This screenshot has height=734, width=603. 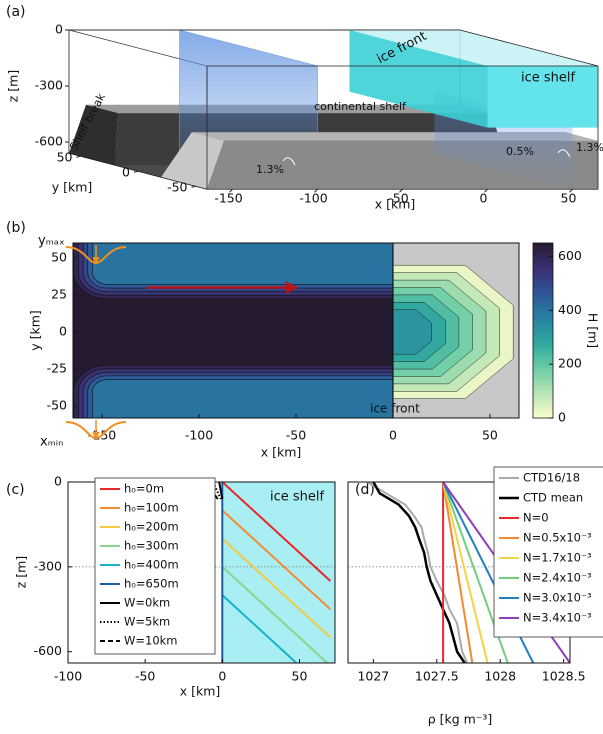 I want to click on panel-label: (c), so click(x=15, y=490).